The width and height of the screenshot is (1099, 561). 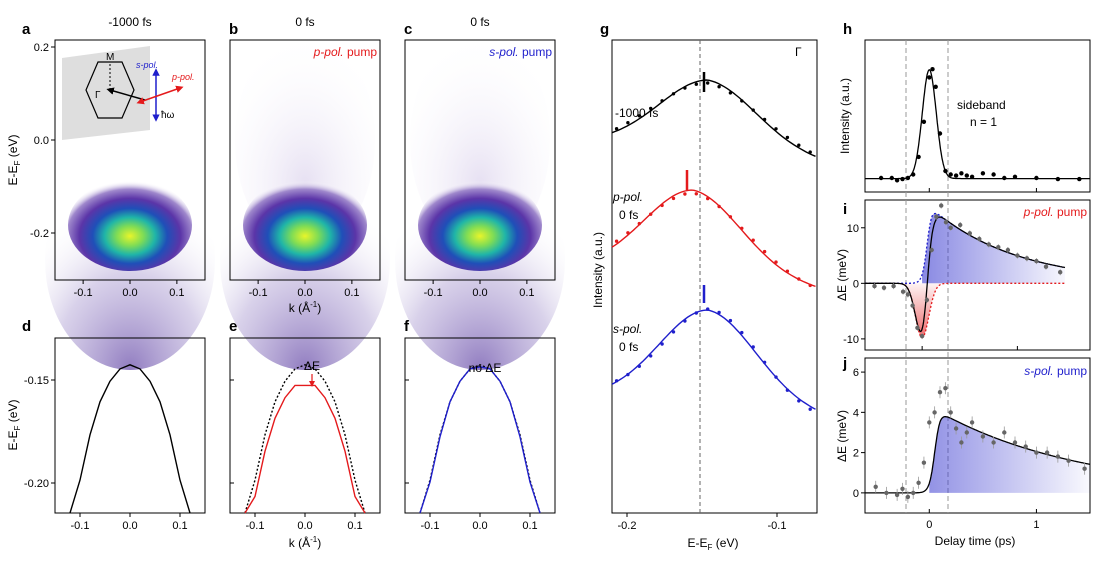 What do you see at coordinates (345, 52) in the screenshot?
I see `panel-b-annotation: p-pol. pump` at bounding box center [345, 52].